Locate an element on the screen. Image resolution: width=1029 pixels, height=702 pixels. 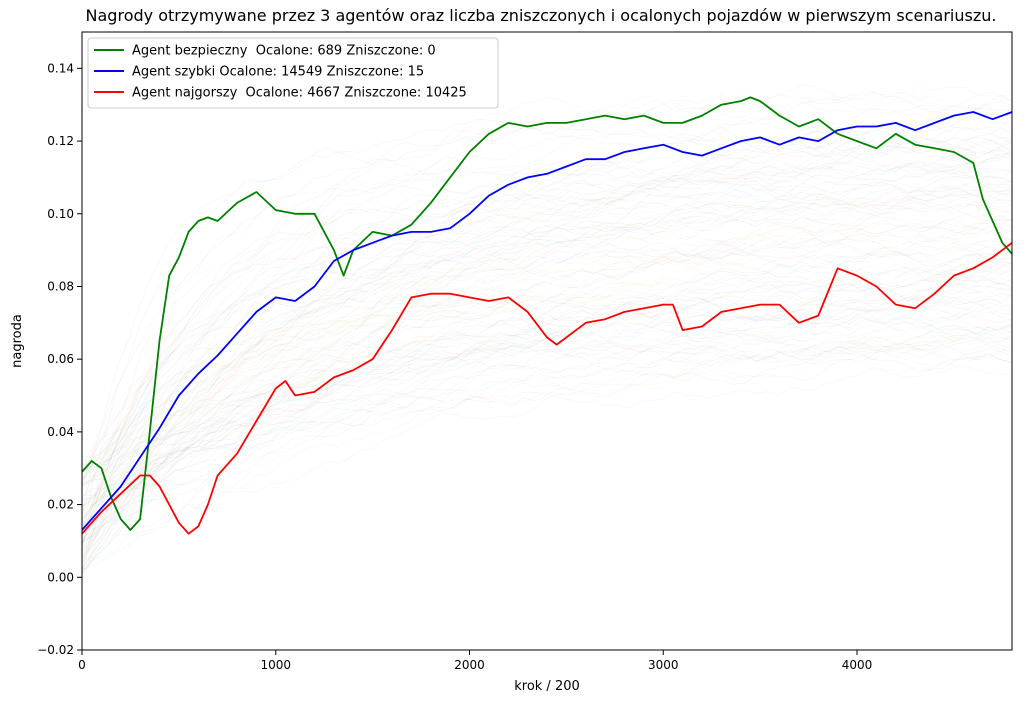
x-axis: 0 1000 2000 3000 4000 is located at coordinates (475, 661).